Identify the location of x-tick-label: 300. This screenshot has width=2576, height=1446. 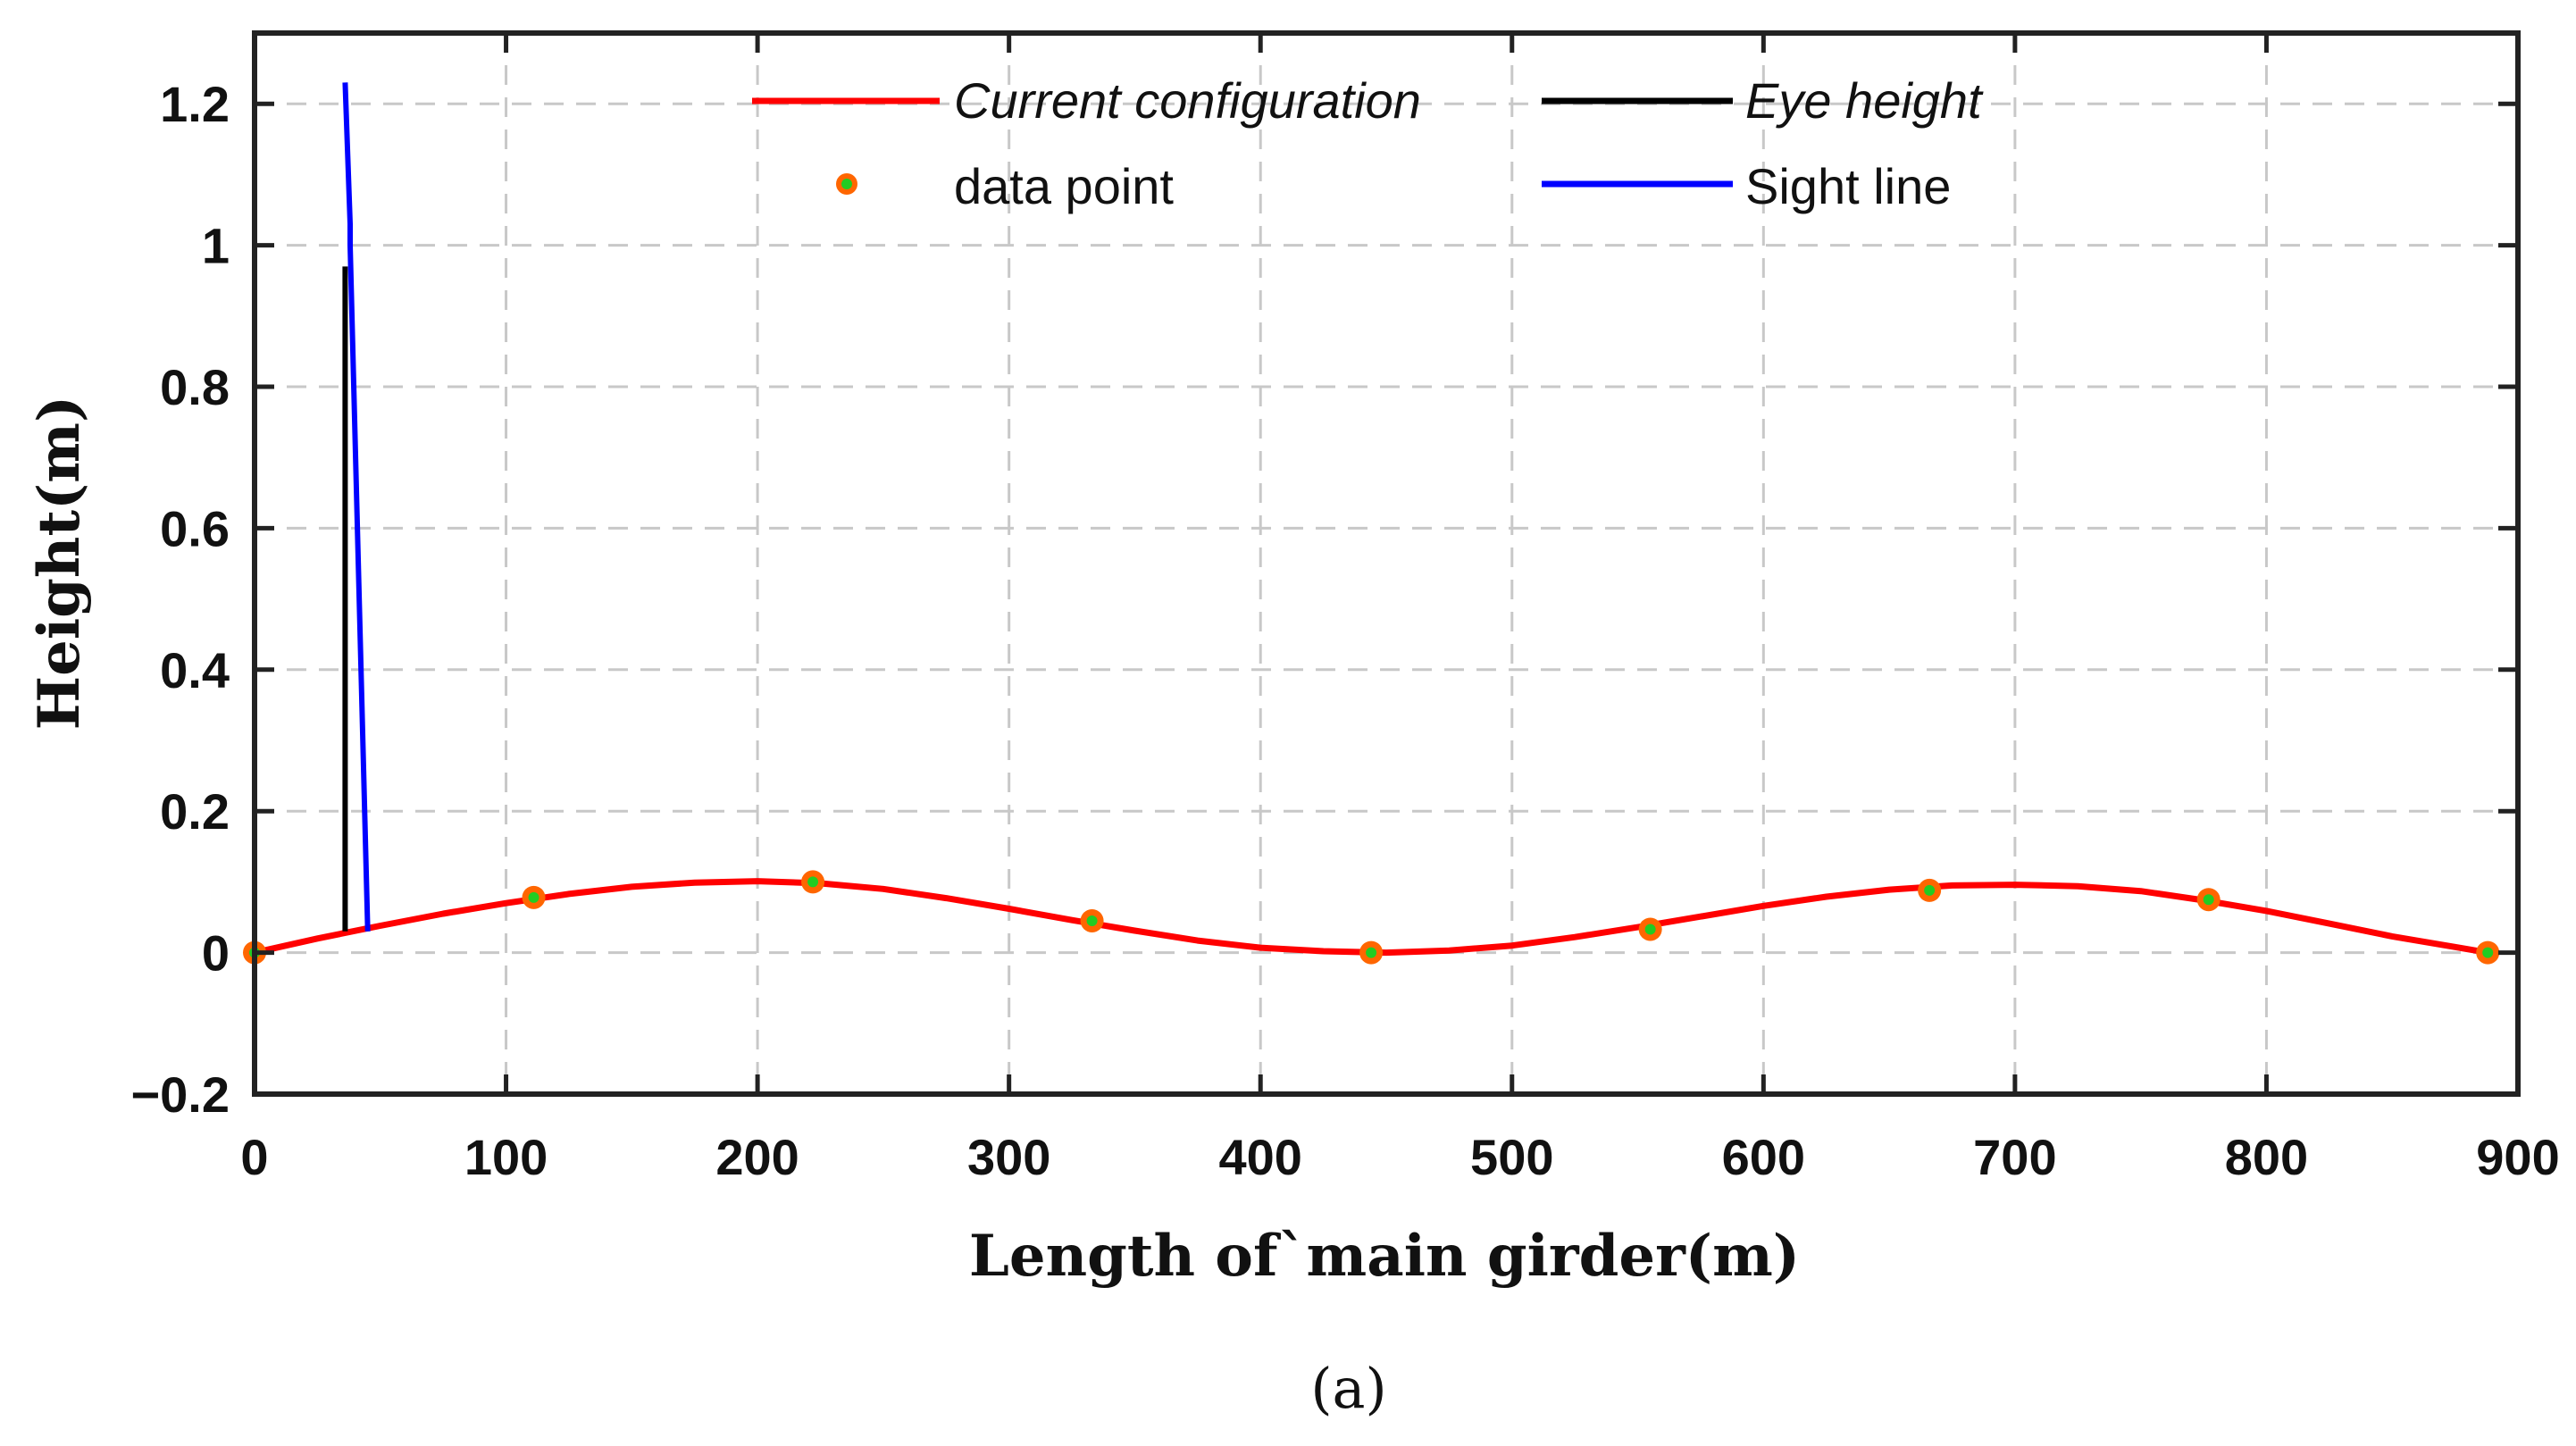
(1009, 1157).